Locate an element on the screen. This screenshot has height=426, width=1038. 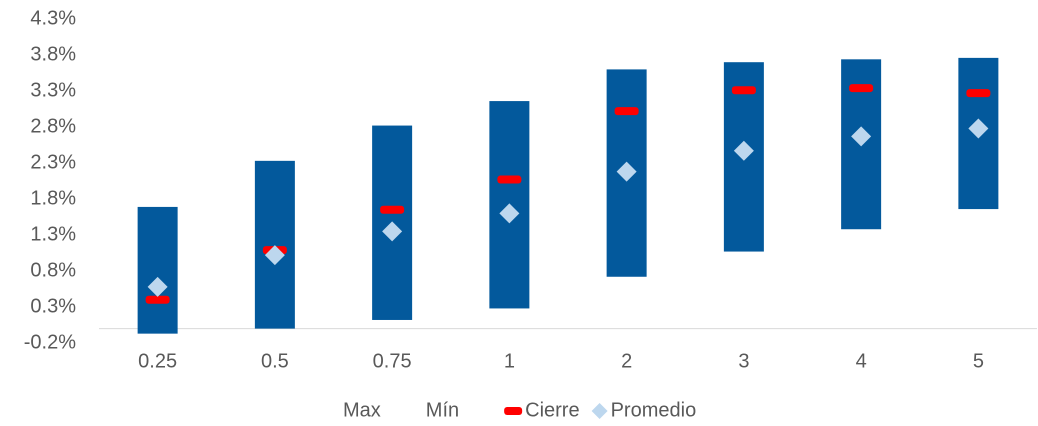
x-tick-label: 0.75 is located at coordinates (392, 361).